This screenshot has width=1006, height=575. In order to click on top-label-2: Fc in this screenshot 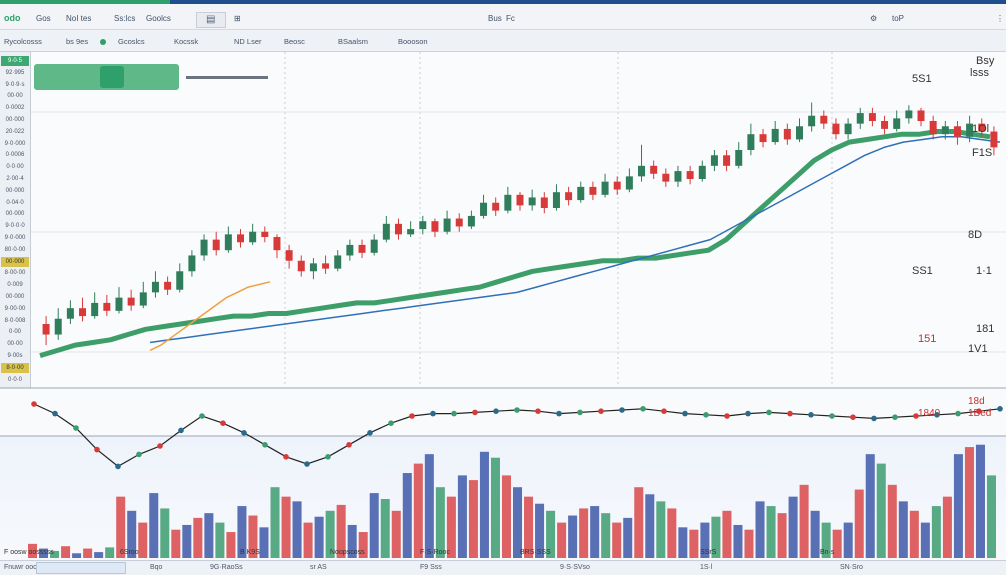, I will do `click(510, 18)`.